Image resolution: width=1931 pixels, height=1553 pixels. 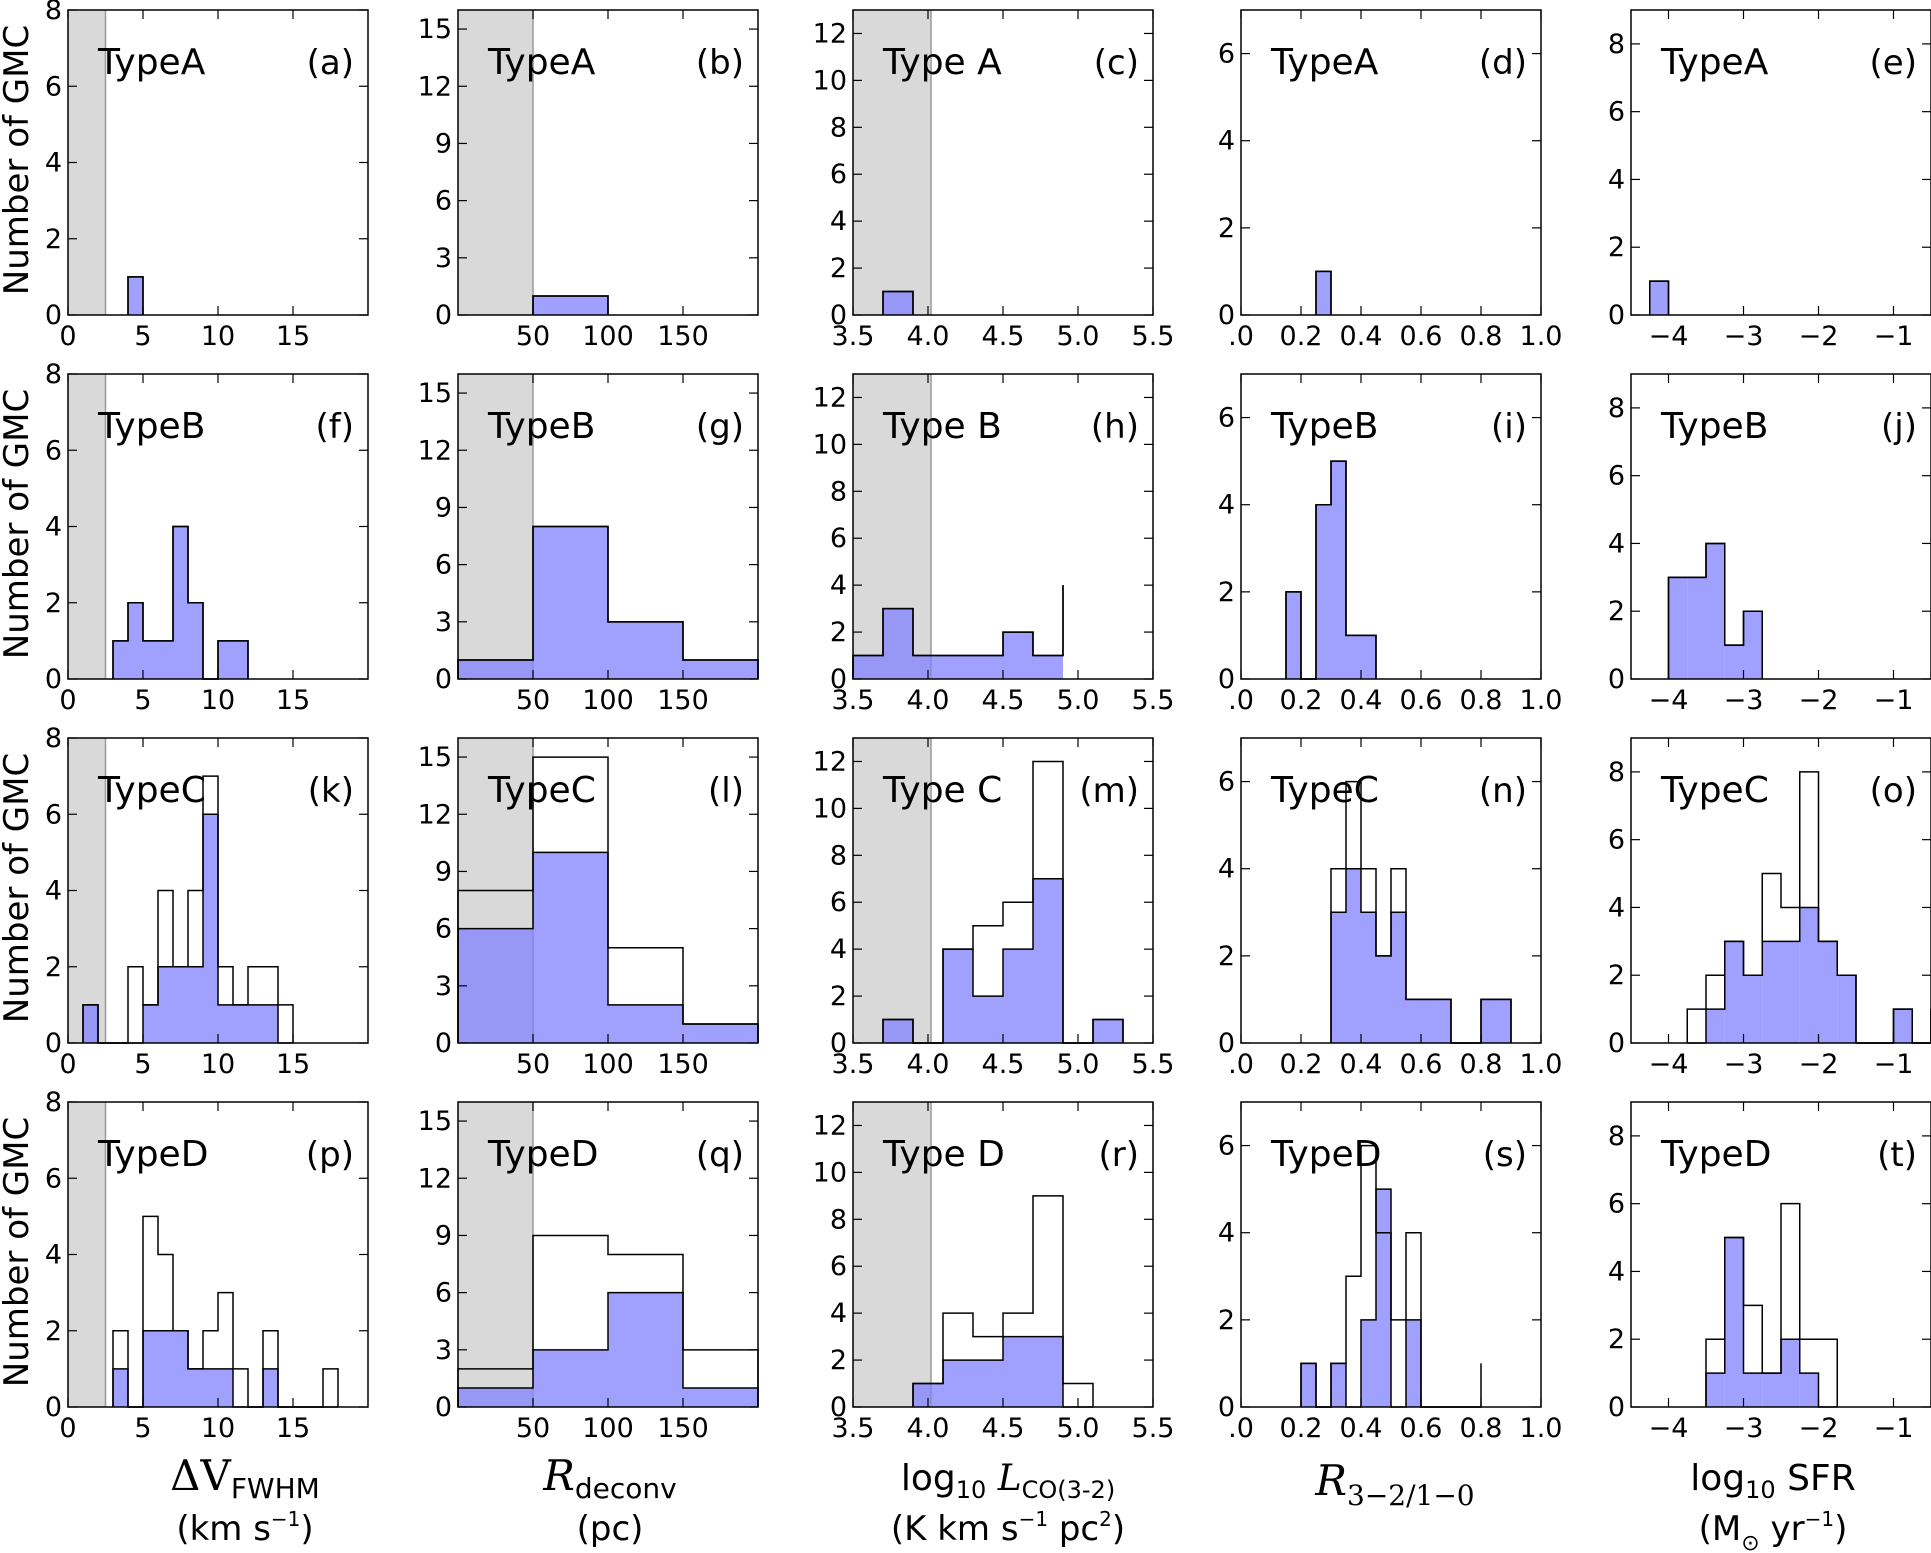 I want to click on panel-m: 0 2 4 6 8 10 12 3.5 4.0 4.5 5.0 5.5 Type C (m), so click(x=993, y=908).